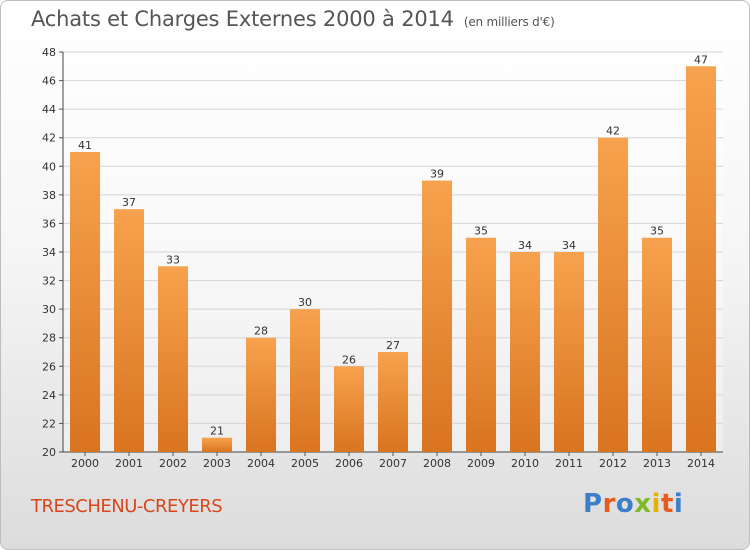 Image resolution: width=750 pixels, height=550 pixels. I want to click on y-tick-label: 44, so click(49, 109).